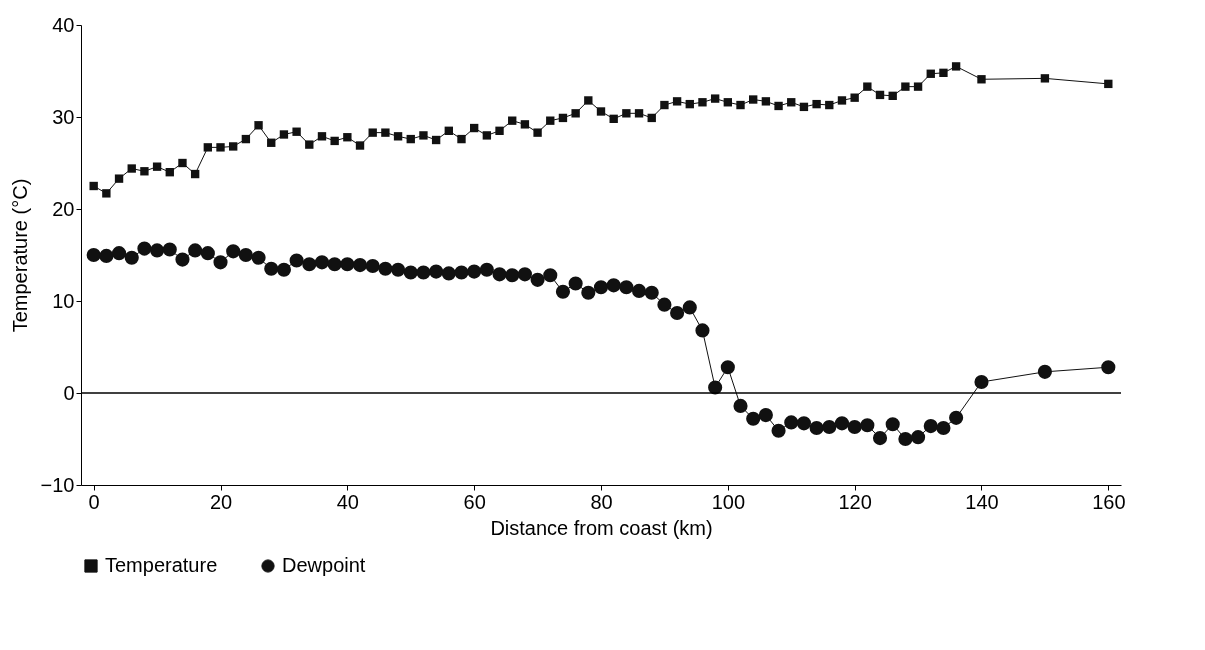 The height and width of the screenshot is (650, 1205). What do you see at coordinates (161, 565) in the screenshot?
I see `legend-label: Temperature` at bounding box center [161, 565].